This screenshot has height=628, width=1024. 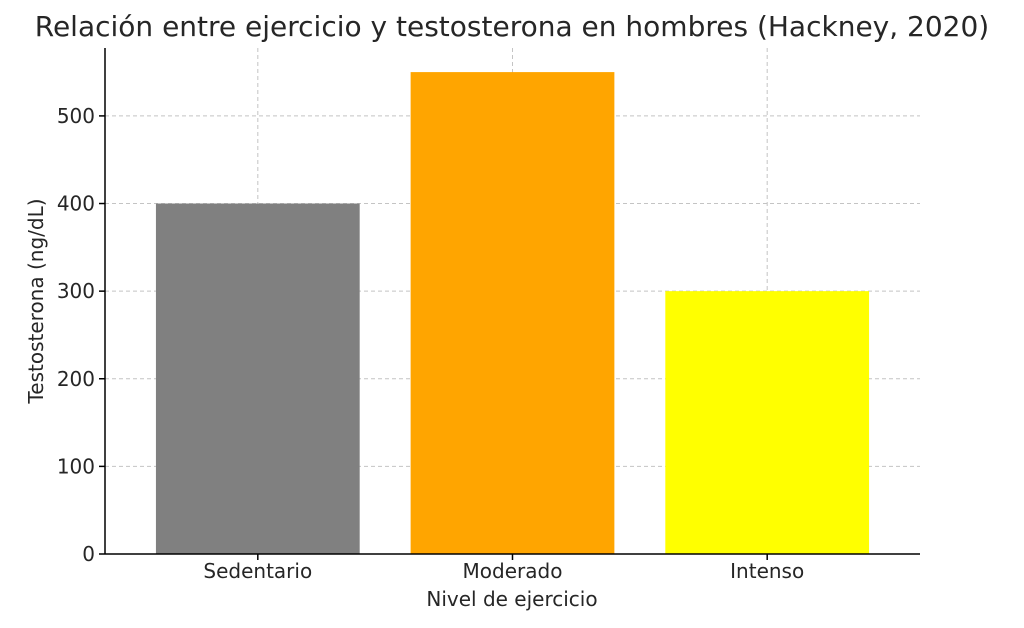 What do you see at coordinates (257, 571) in the screenshot?
I see `x-tick-label: Sedentario` at bounding box center [257, 571].